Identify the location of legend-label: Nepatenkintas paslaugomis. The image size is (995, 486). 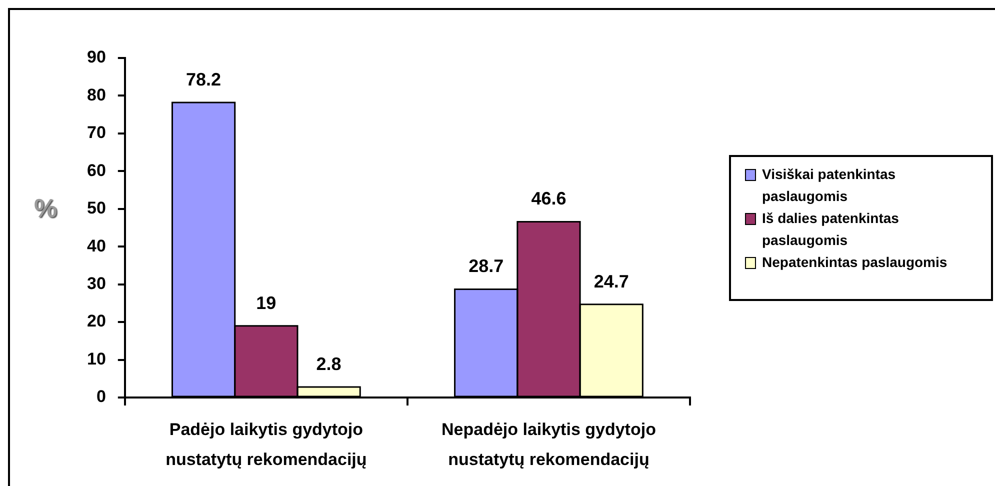
(855, 262).